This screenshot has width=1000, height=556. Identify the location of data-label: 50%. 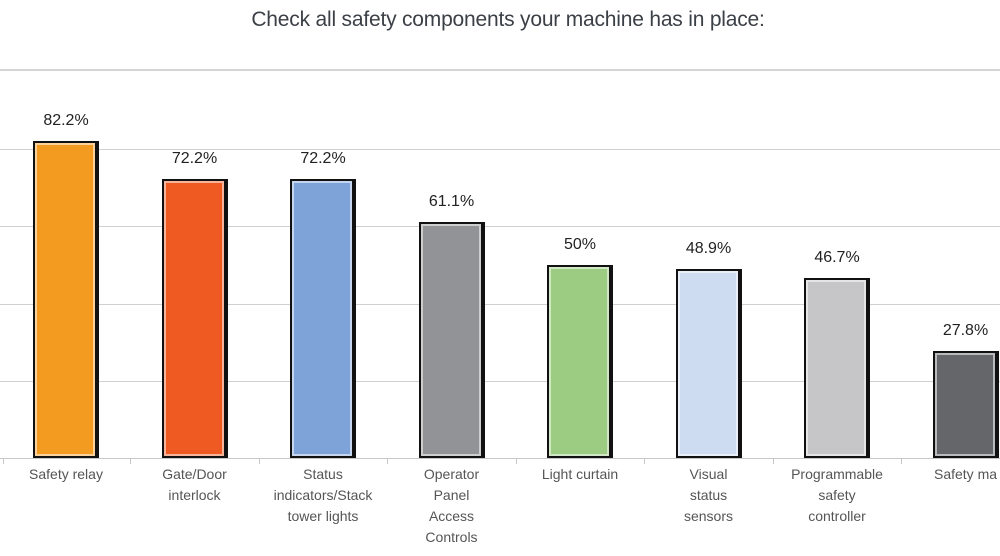
(580, 244).